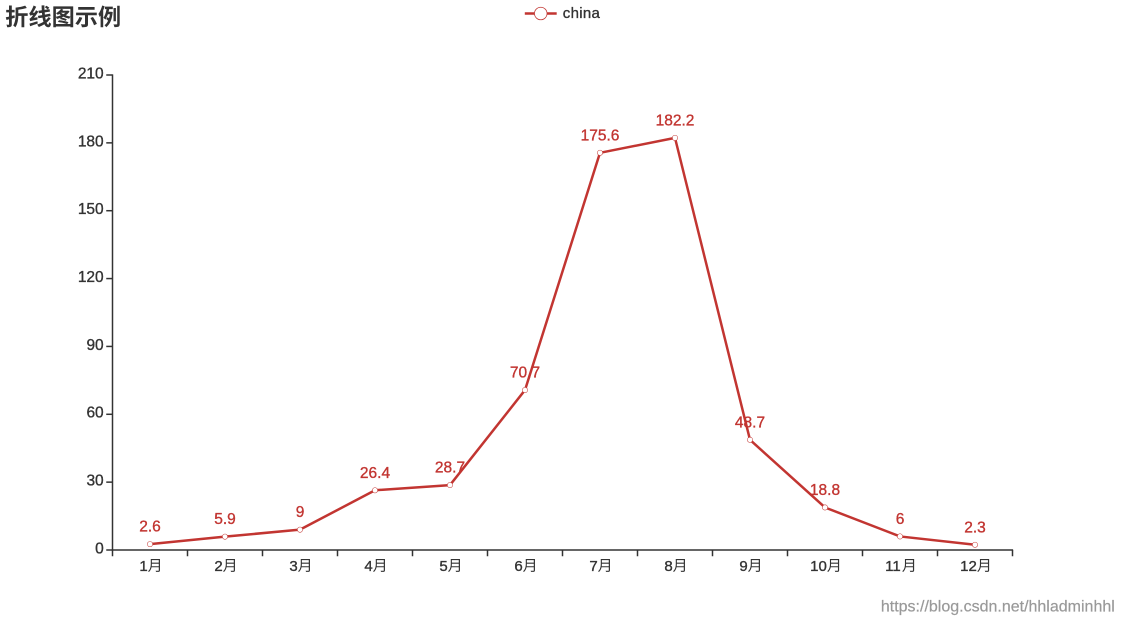 This screenshot has height=630, width=1125. I want to click on svg-text: 210, so click(91, 73).